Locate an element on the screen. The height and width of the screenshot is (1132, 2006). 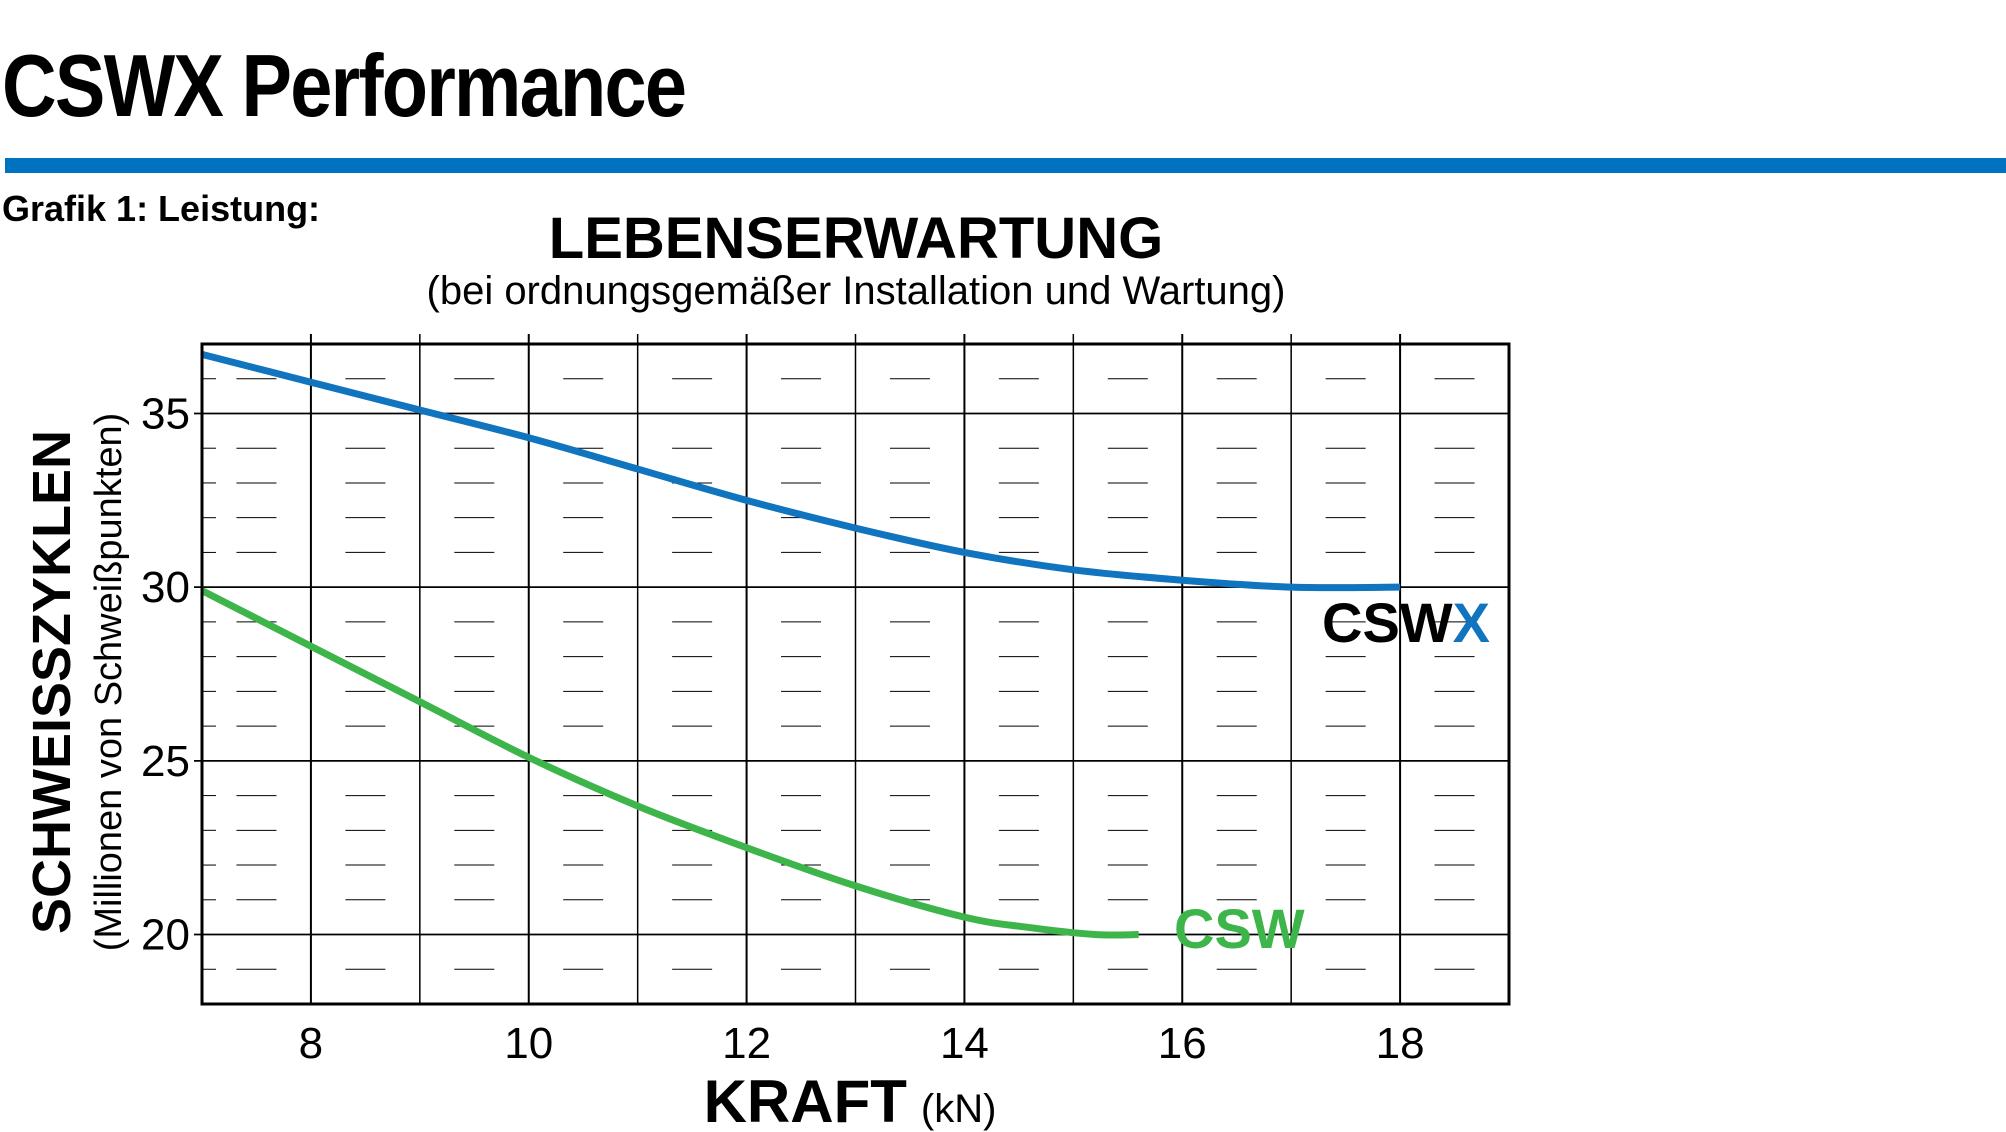
x-tick-label: 8 is located at coordinates (311, 1043).